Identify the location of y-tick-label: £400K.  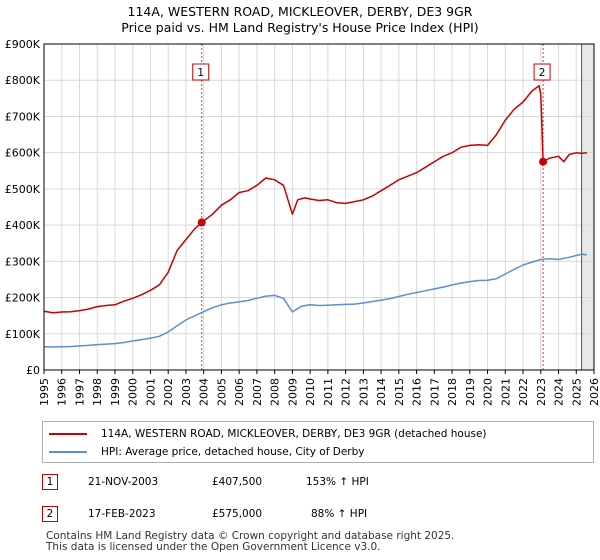
(23, 225).